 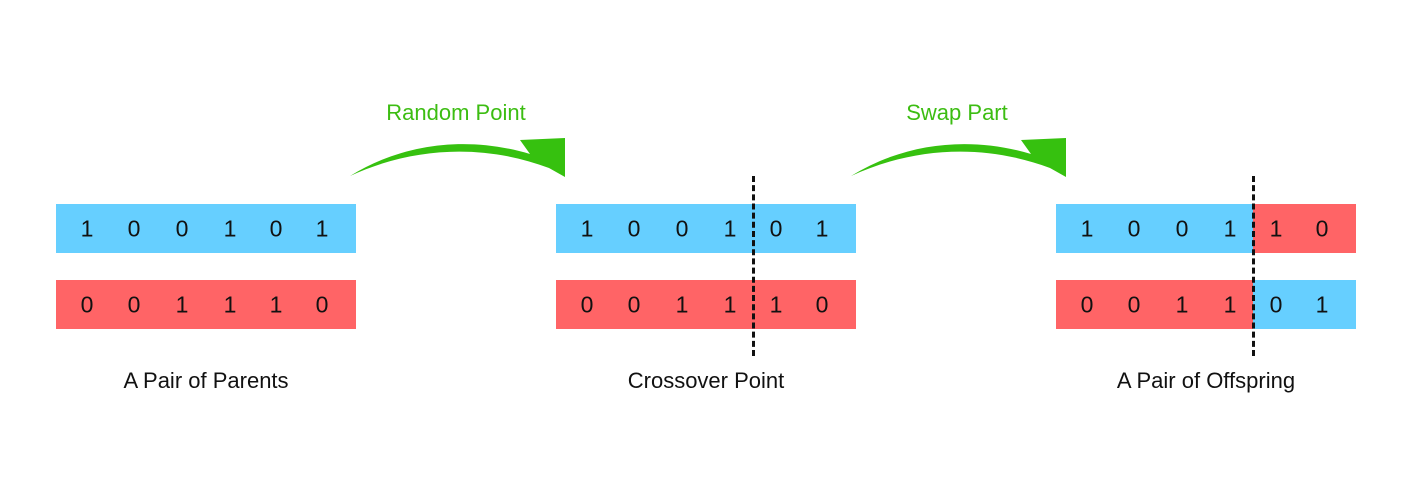 What do you see at coordinates (456, 112) in the screenshot?
I see `step-label-random-point: Random Point` at bounding box center [456, 112].